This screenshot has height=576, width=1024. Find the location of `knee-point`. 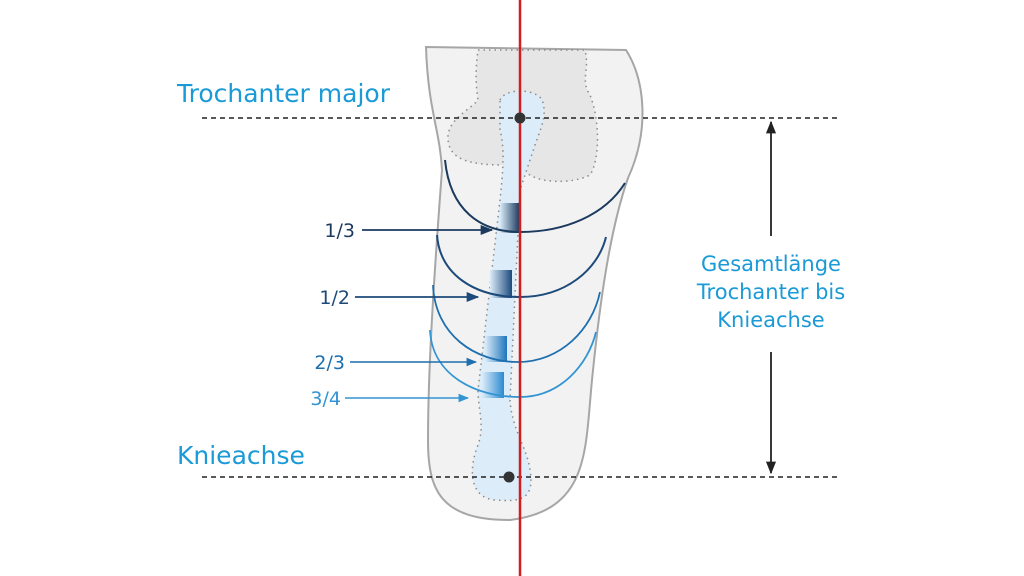

knee-point is located at coordinates (509, 477).